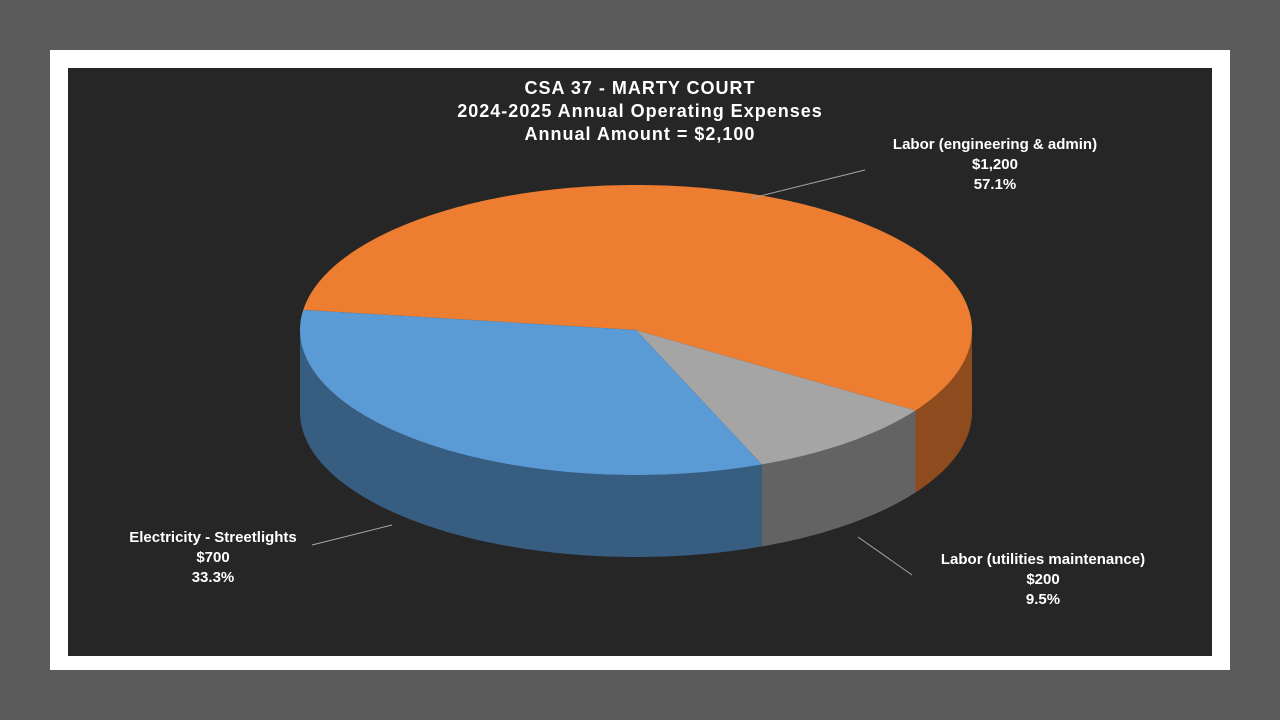 The width and height of the screenshot is (1280, 720). I want to click on total-label: Annual Amount = $2,100, so click(640, 134).